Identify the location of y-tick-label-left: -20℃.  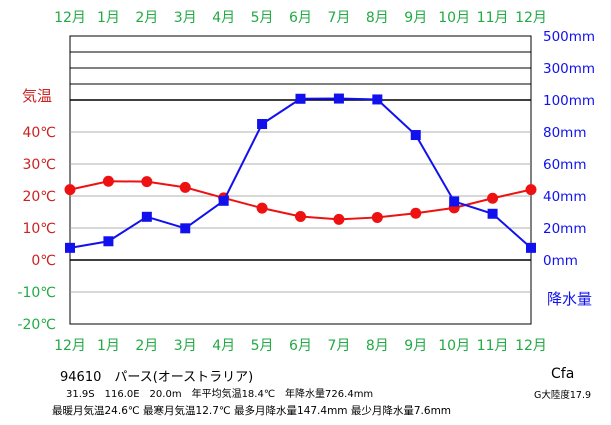
(36, 325).